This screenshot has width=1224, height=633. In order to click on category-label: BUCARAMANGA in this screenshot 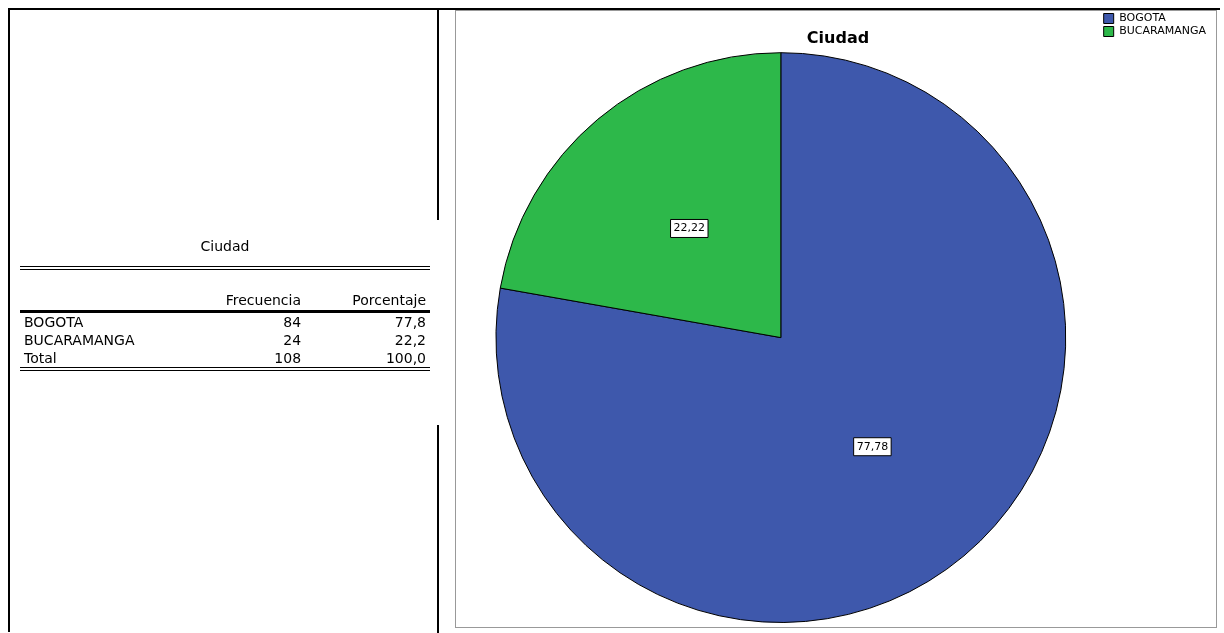, I will do `click(79, 340)`.